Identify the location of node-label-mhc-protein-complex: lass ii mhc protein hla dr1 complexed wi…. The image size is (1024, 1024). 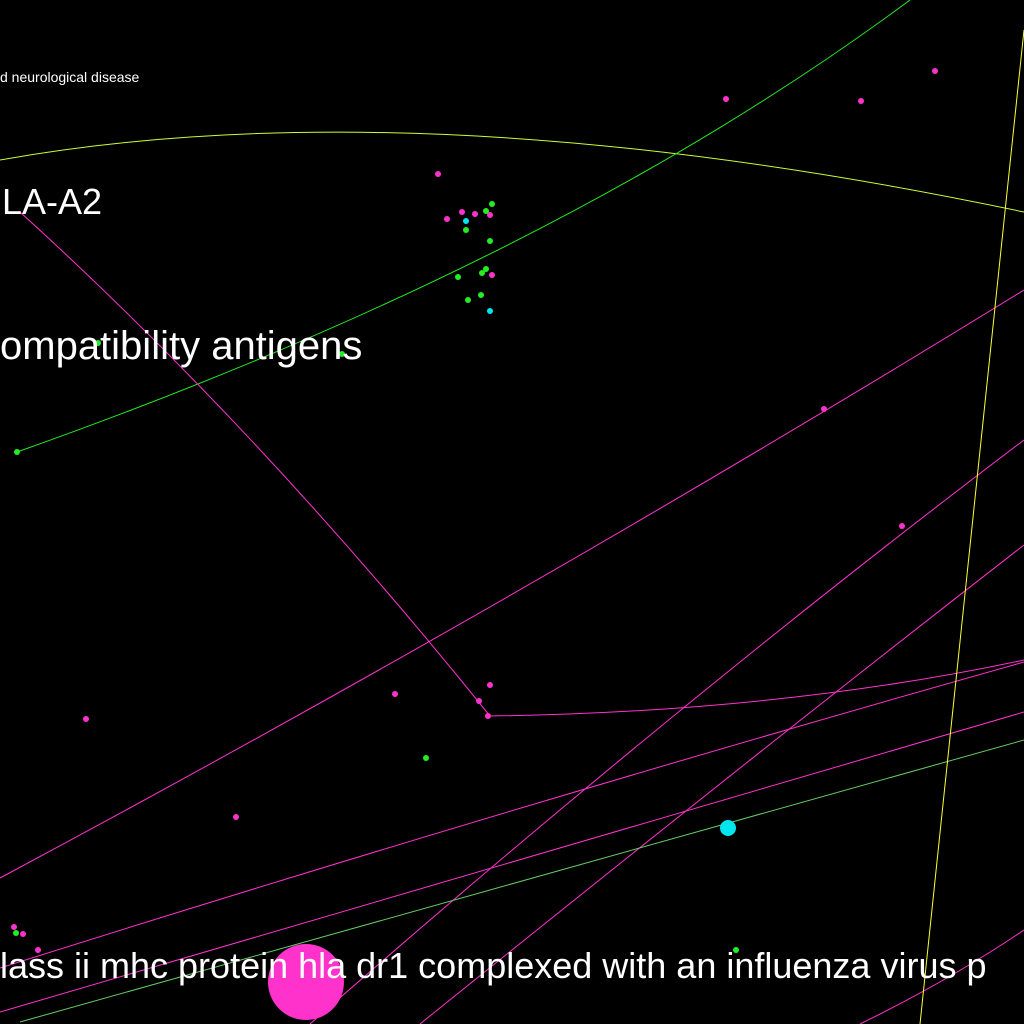
(493, 965).